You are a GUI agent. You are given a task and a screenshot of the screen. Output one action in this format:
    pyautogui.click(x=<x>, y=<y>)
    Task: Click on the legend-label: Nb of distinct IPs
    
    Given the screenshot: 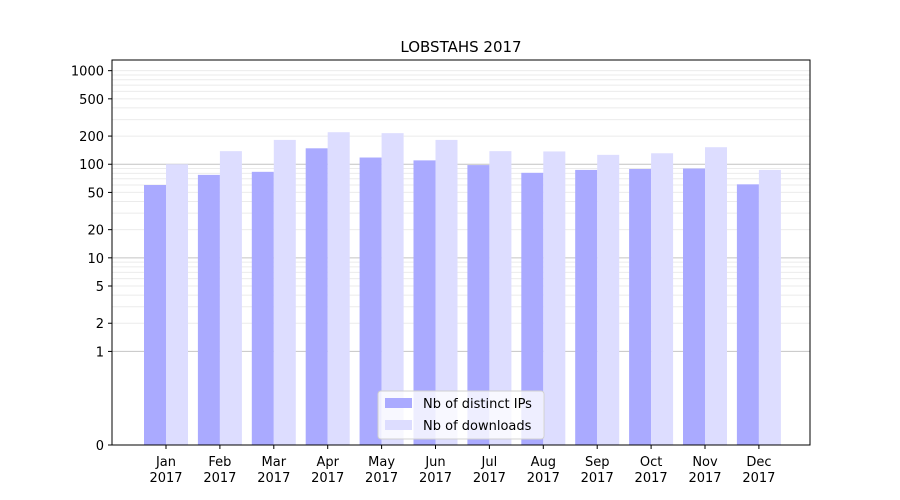 What is the action you would take?
    pyautogui.click(x=477, y=404)
    